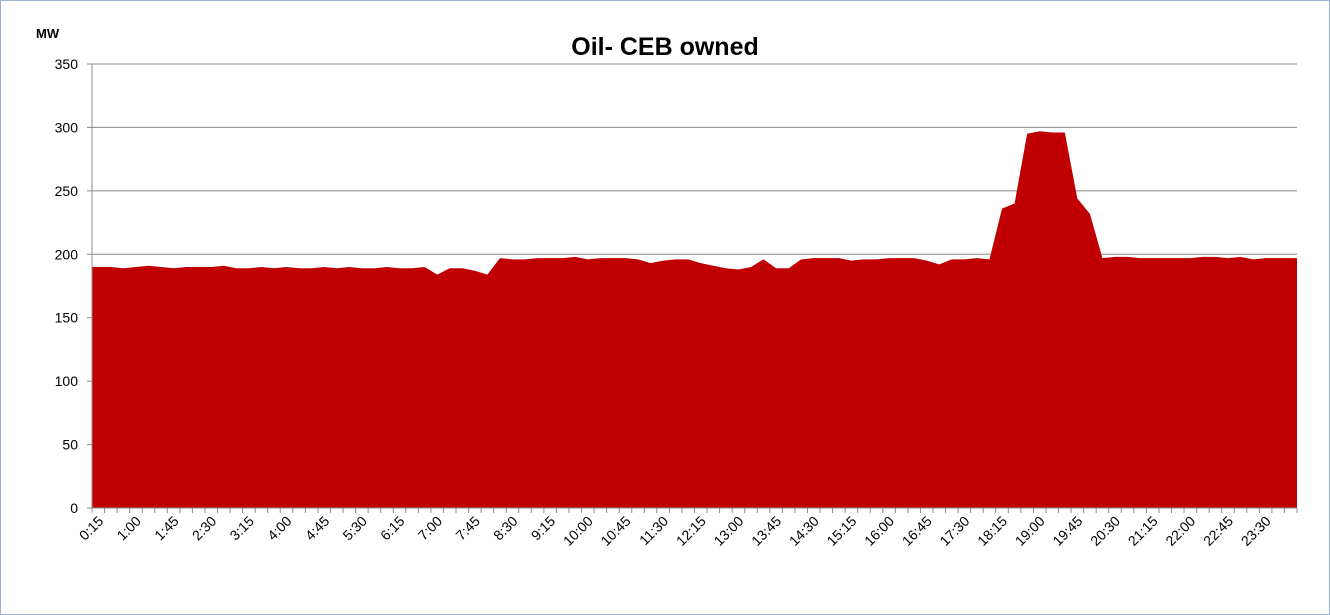 The width and height of the screenshot is (1330, 615). Describe the element at coordinates (467, 528) in the screenshot. I see `x-tick-label-7-45: 7:45` at that location.